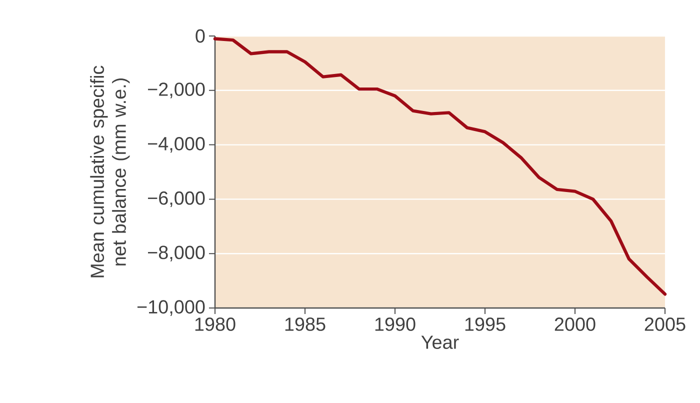  I want to click on x-tick-label: 1990, so click(395, 324).